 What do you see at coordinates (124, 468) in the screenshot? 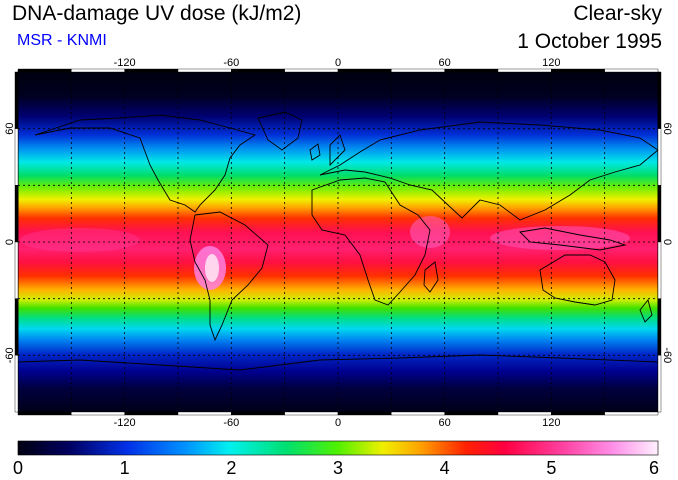
I see `colorbar-label: 1` at bounding box center [124, 468].